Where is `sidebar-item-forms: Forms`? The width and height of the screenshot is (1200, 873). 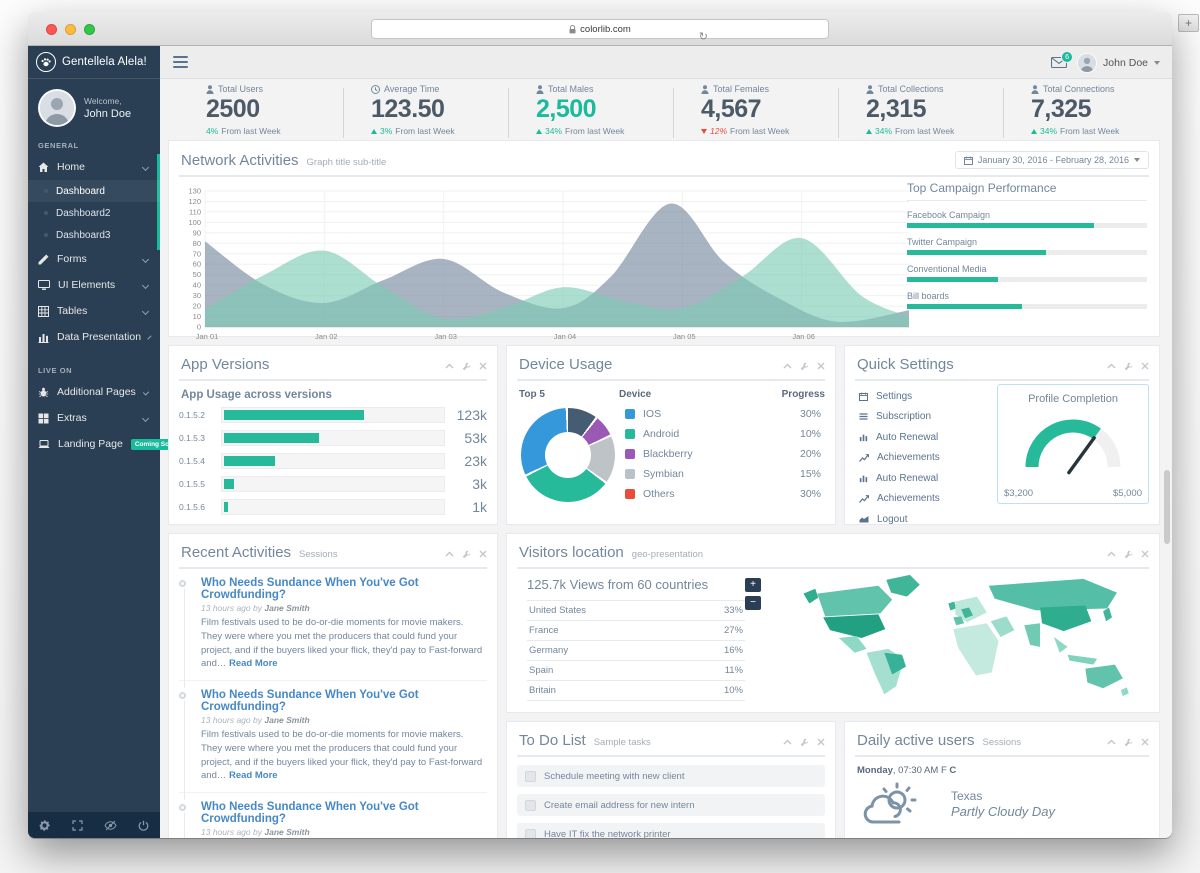 sidebar-item-forms: Forms is located at coordinates (94, 259).